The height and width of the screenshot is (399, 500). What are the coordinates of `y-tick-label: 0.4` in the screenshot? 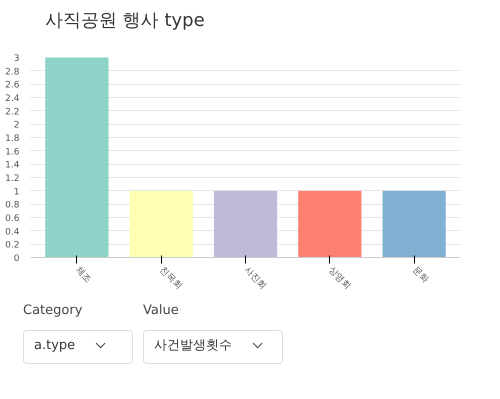 It's located at (12, 232).